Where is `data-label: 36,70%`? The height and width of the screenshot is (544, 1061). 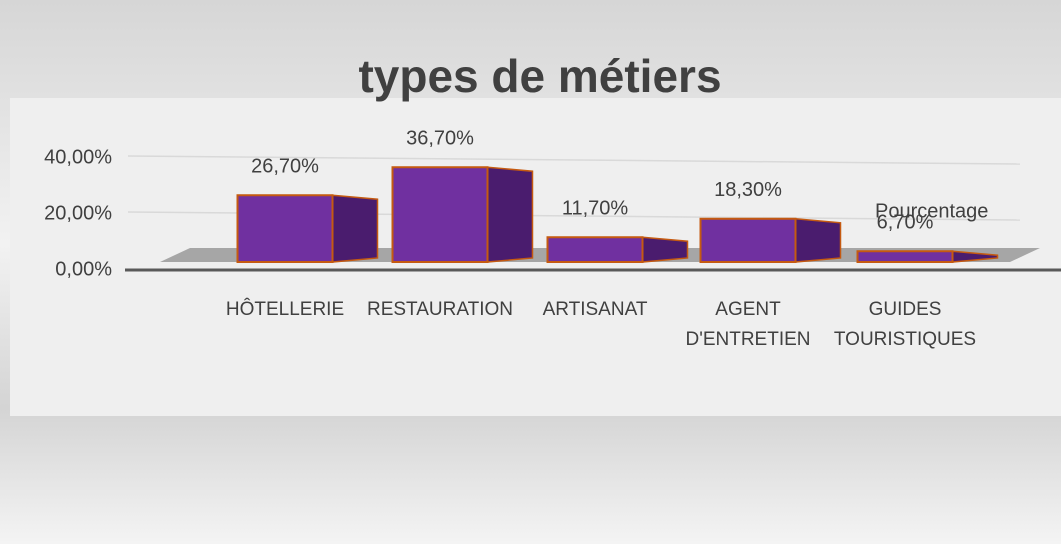
data-label: 36,70% is located at coordinates (440, 139).